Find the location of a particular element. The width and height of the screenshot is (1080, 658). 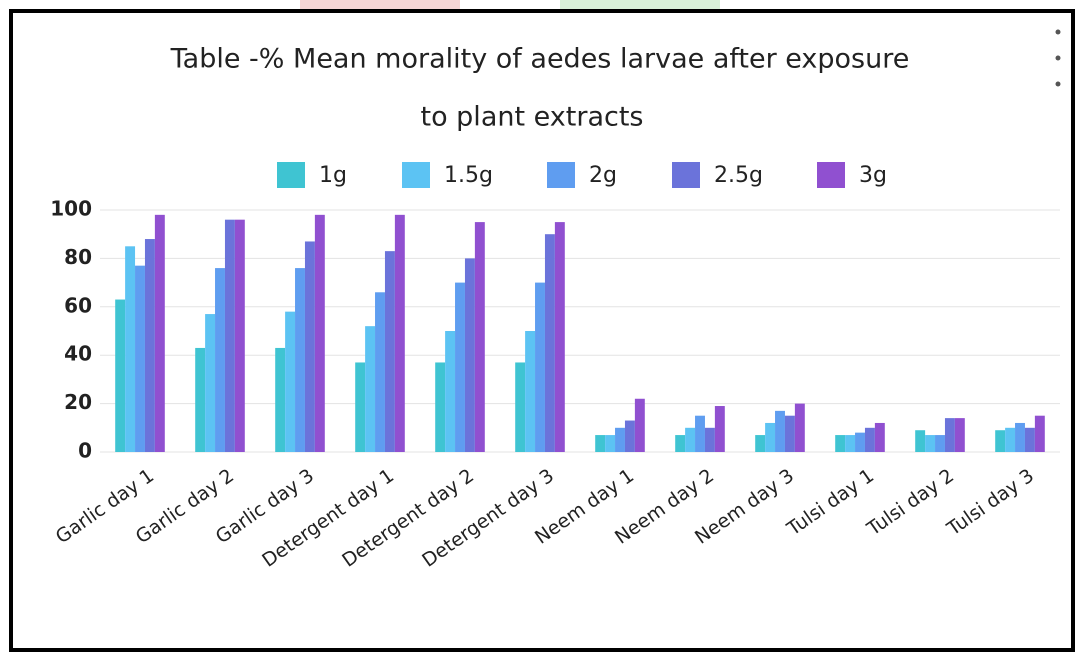

y-tick-label: 40 is located at coordinates (78, 354).